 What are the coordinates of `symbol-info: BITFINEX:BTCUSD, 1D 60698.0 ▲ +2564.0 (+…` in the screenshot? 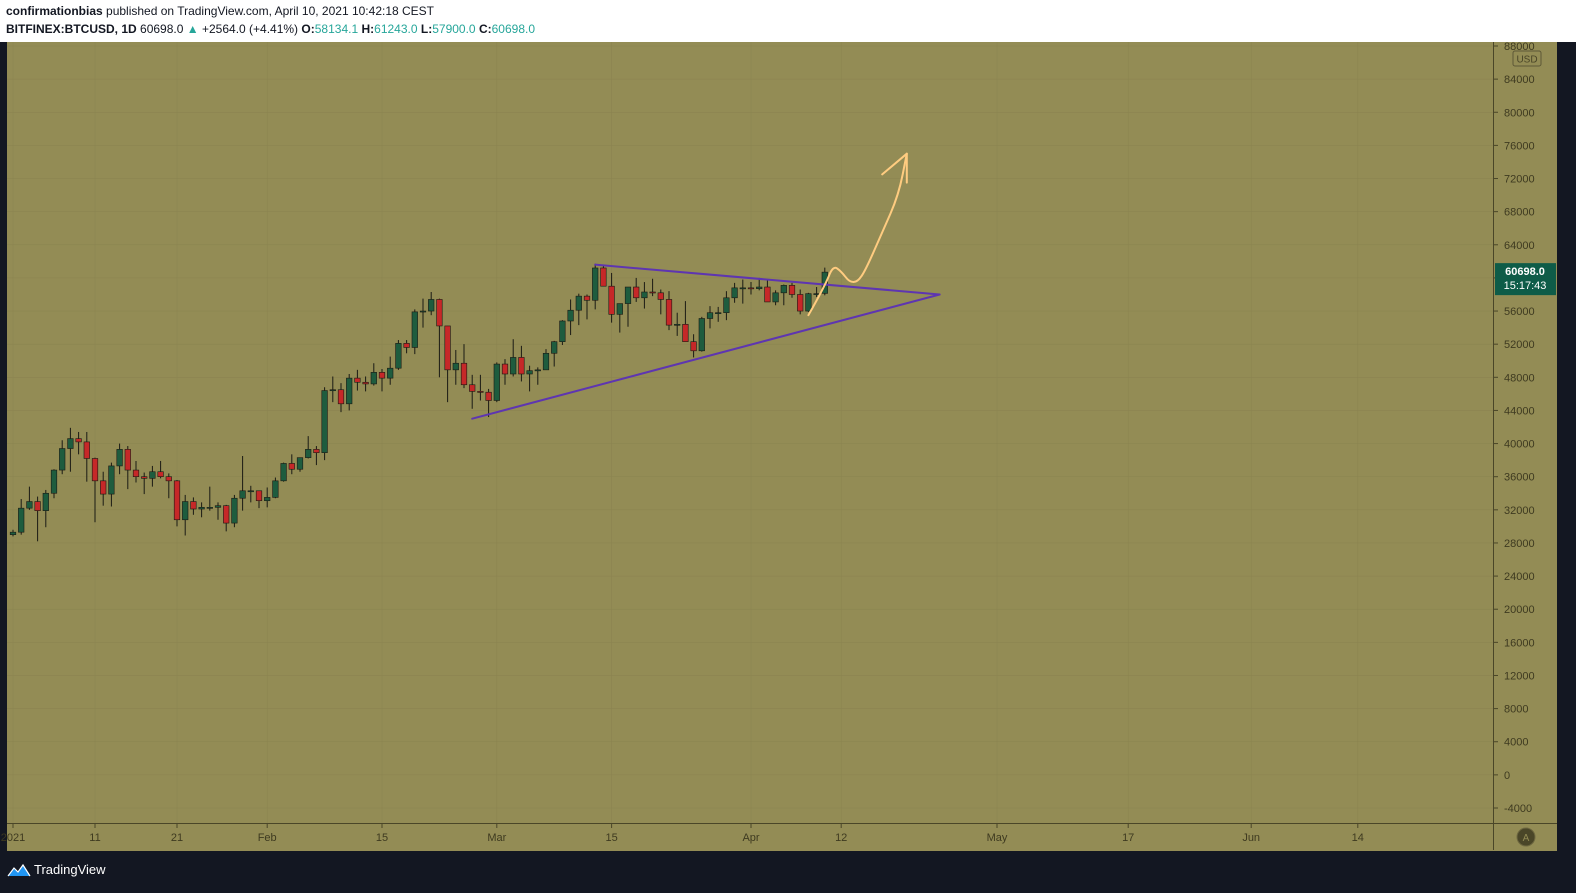 It's located at (270, 29).